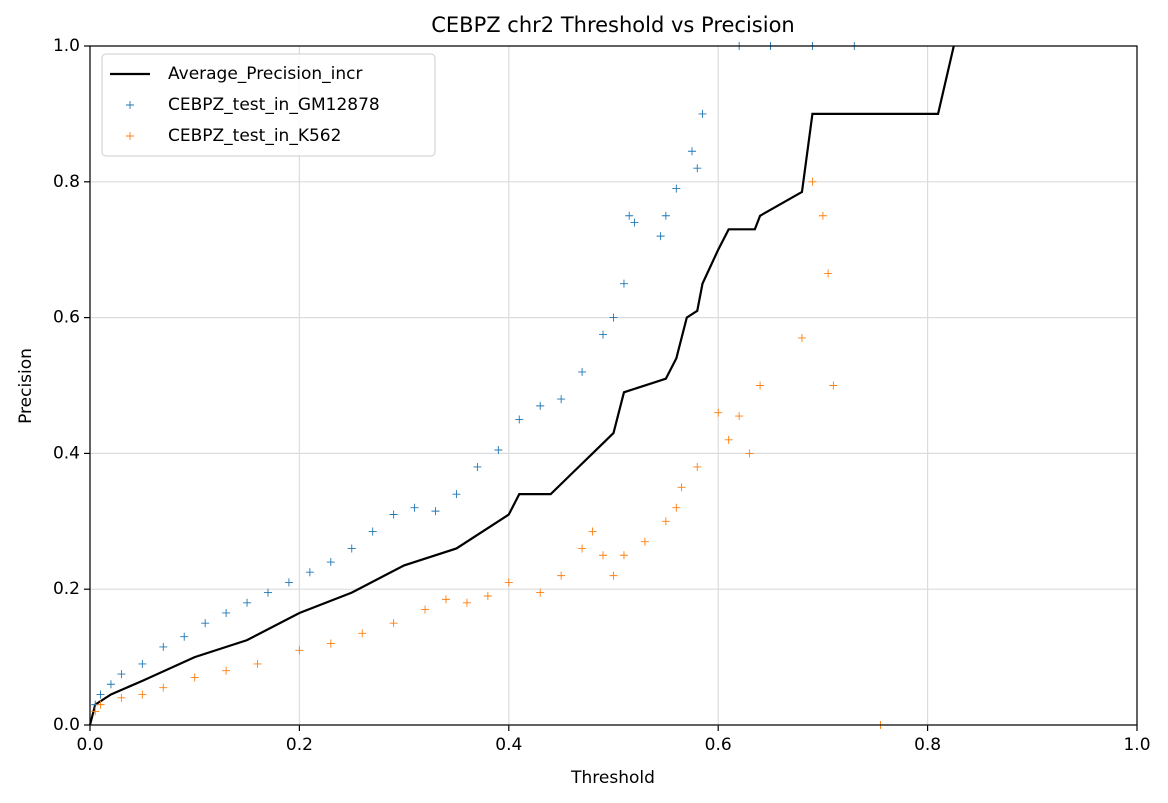  Describe the element at coordinates (718, 745) in the screenshot. I see `x-tick-label: 0.6` at that location.